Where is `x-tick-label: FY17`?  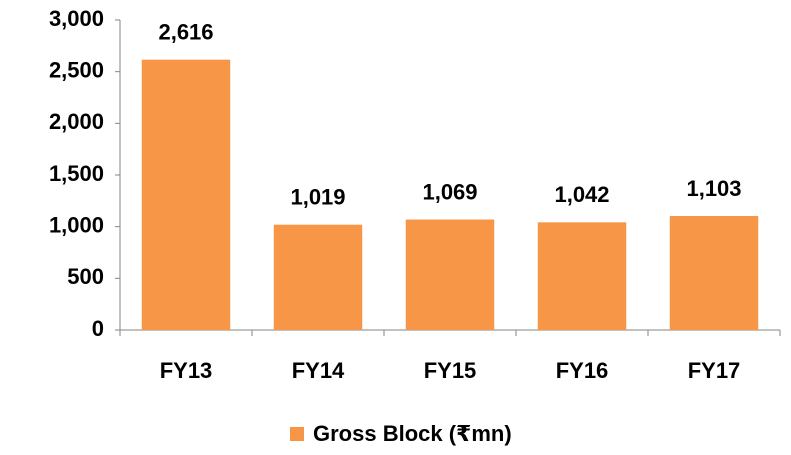 x-tick-label: FY17 is located at coordinates (714, 370).